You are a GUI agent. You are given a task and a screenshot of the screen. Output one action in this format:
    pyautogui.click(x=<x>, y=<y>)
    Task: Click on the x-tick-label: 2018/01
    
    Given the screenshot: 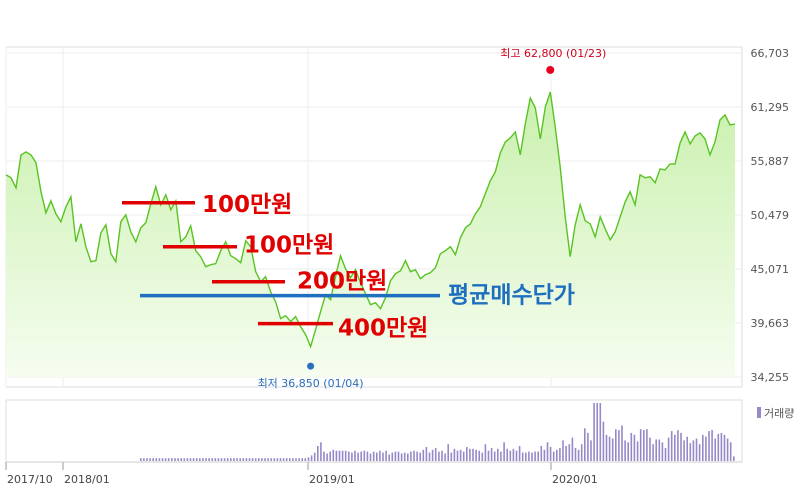 What is the action you would take?
    pyautogui.click(x=87, y=479)
    